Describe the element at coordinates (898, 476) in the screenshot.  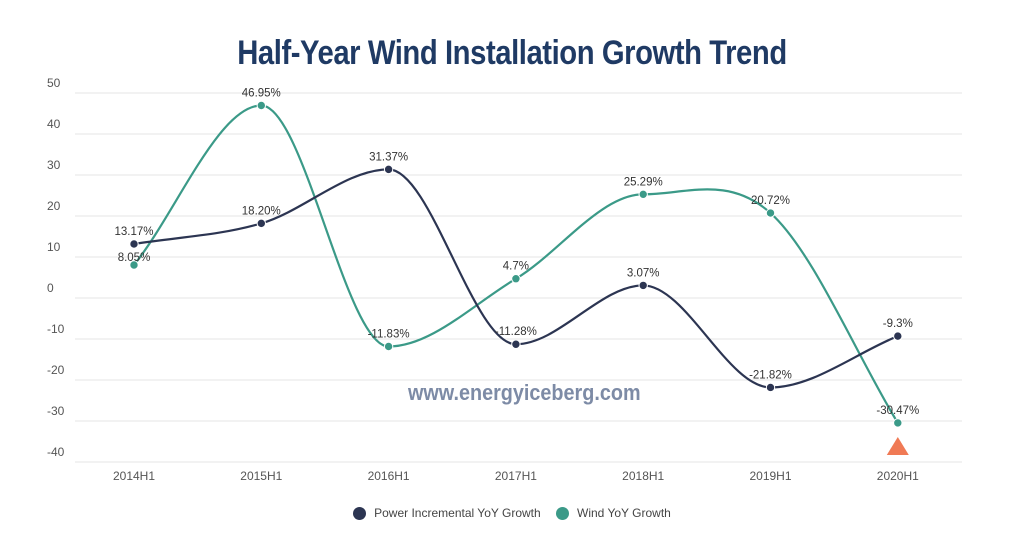
I see `x-tick-label: 2020H1` at that location.